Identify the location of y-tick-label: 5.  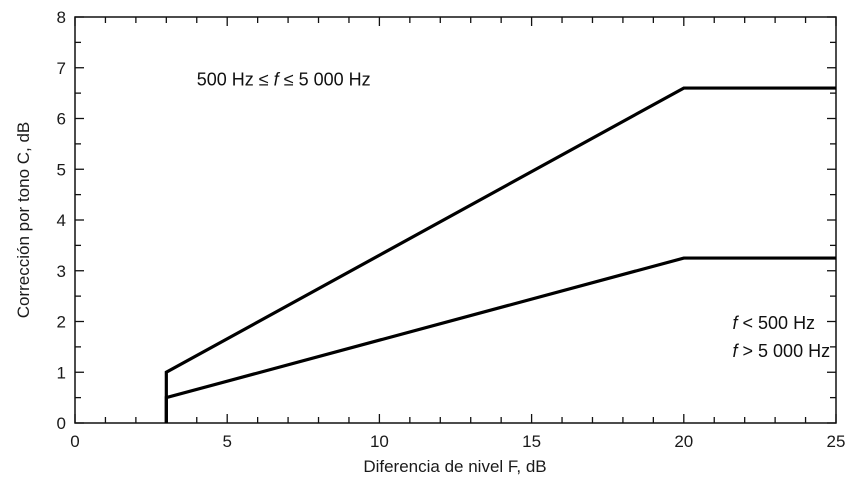
(61, 169).